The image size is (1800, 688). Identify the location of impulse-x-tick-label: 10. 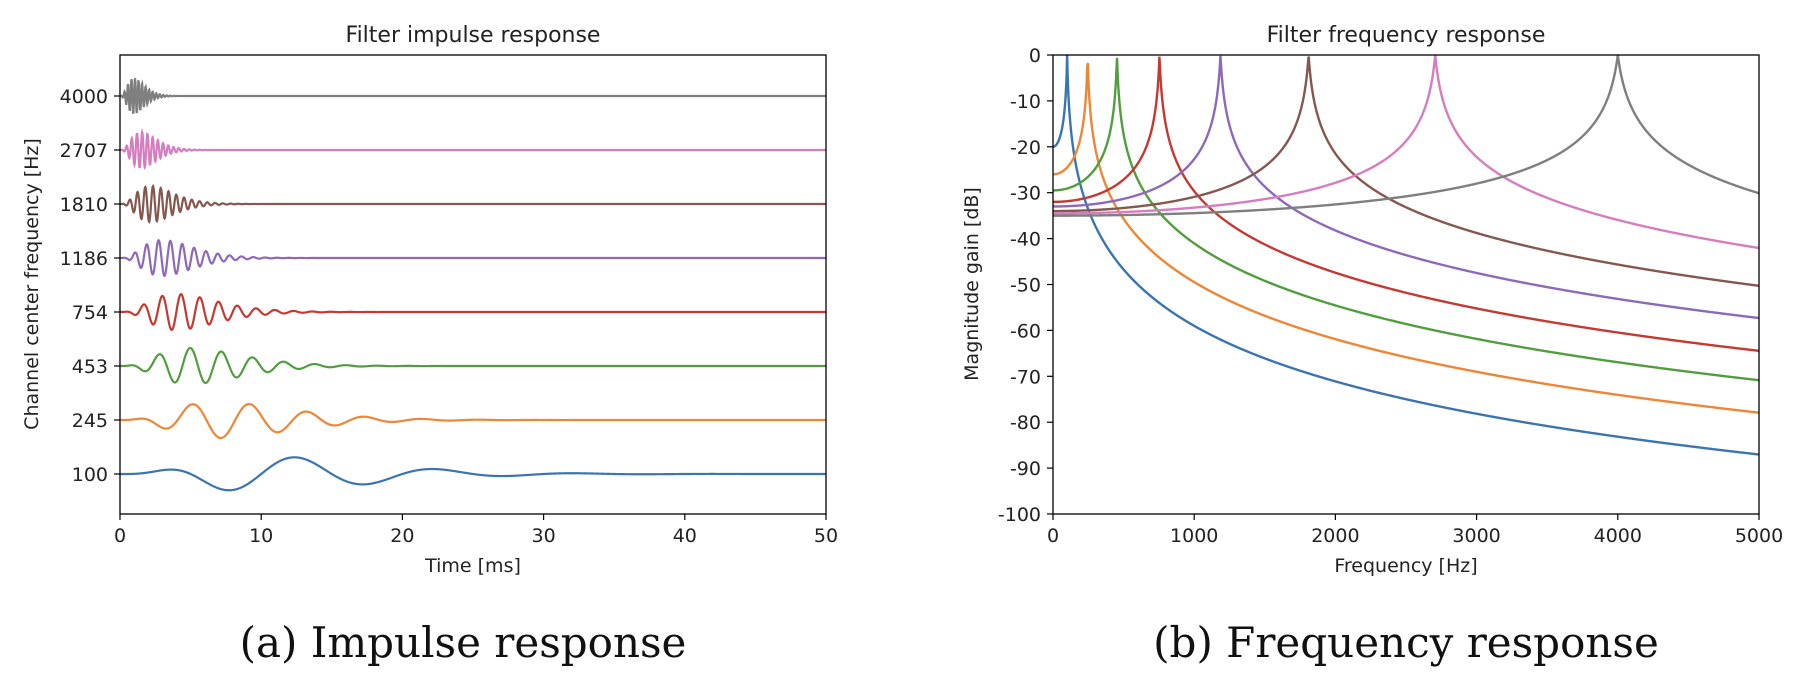
(261, 536).